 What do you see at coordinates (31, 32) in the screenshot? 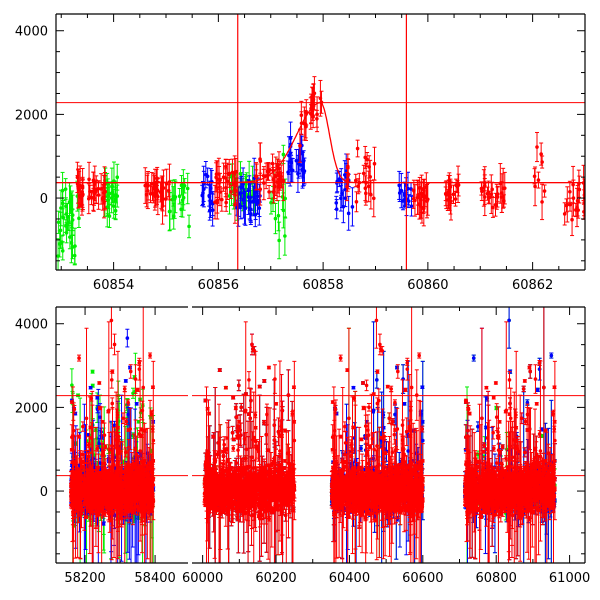
I see `y-tick-label: 4000` at bounding box center [31, 32].